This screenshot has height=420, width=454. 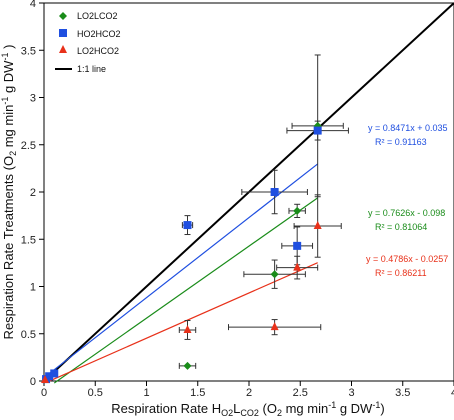 I want to click on y-tick-label: 0.5, so click(x=28, y=335).